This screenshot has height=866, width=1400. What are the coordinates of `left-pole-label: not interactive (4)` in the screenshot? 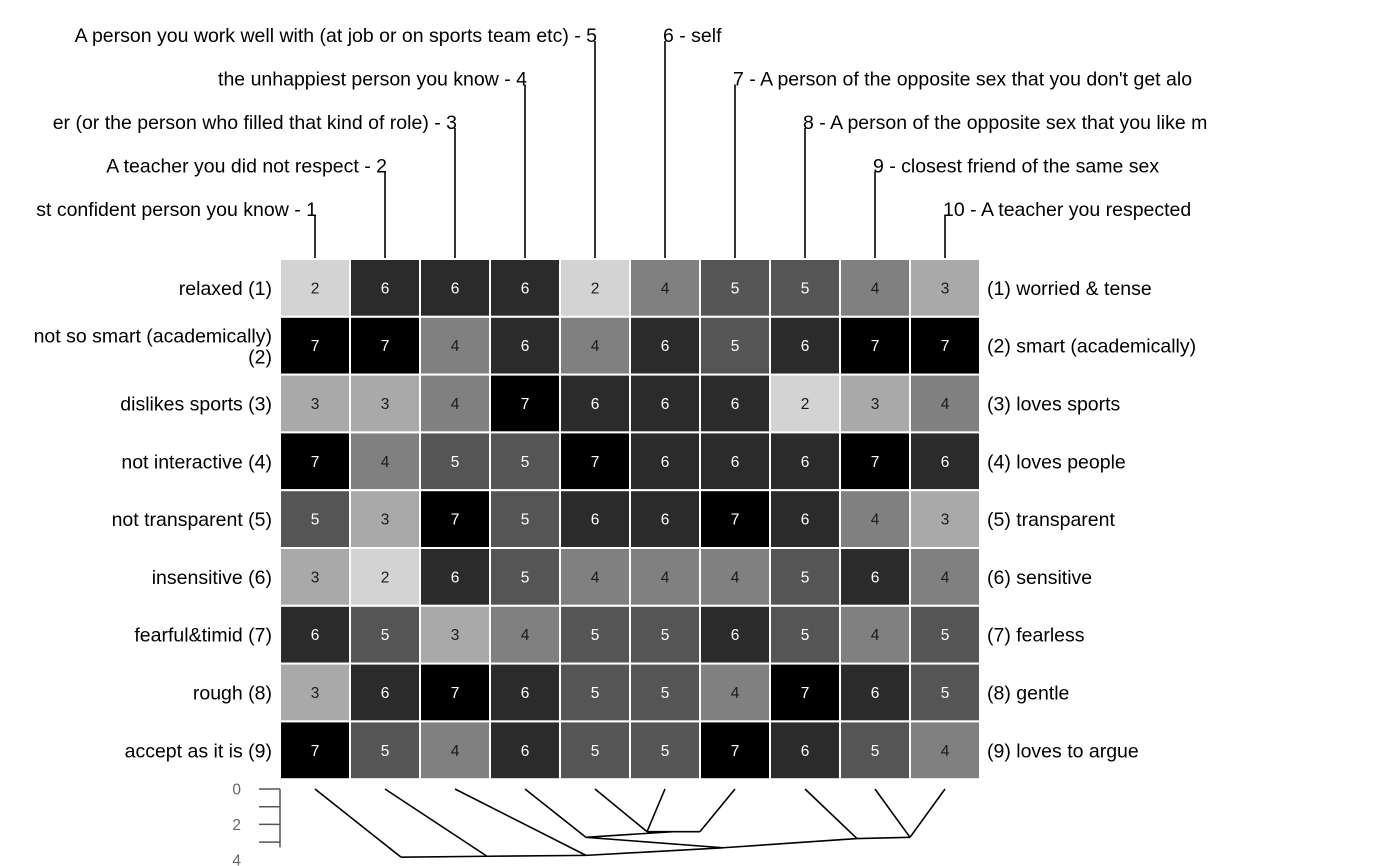 It's located at (196, 462).